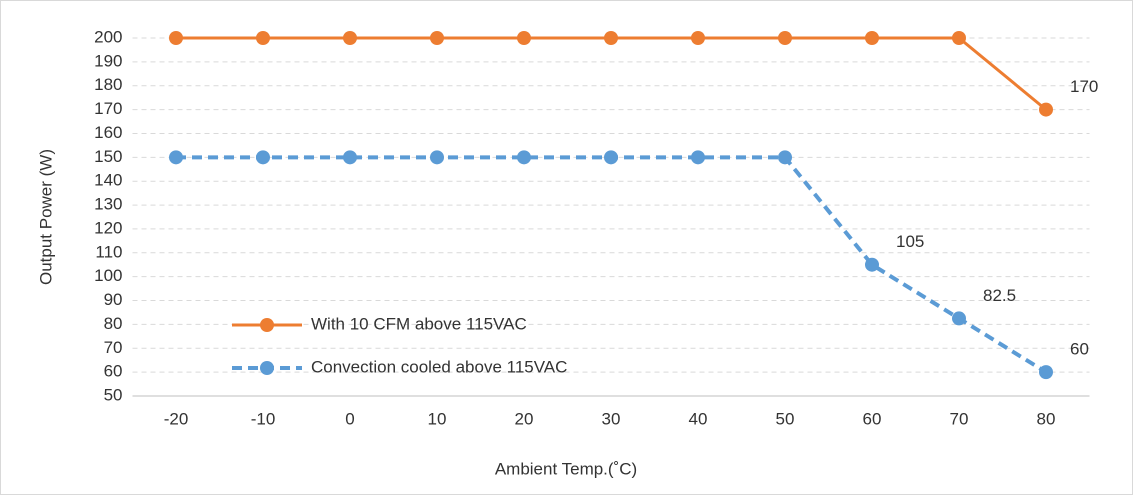  I want to click on y-tick-label: 200, so click(108, 36).